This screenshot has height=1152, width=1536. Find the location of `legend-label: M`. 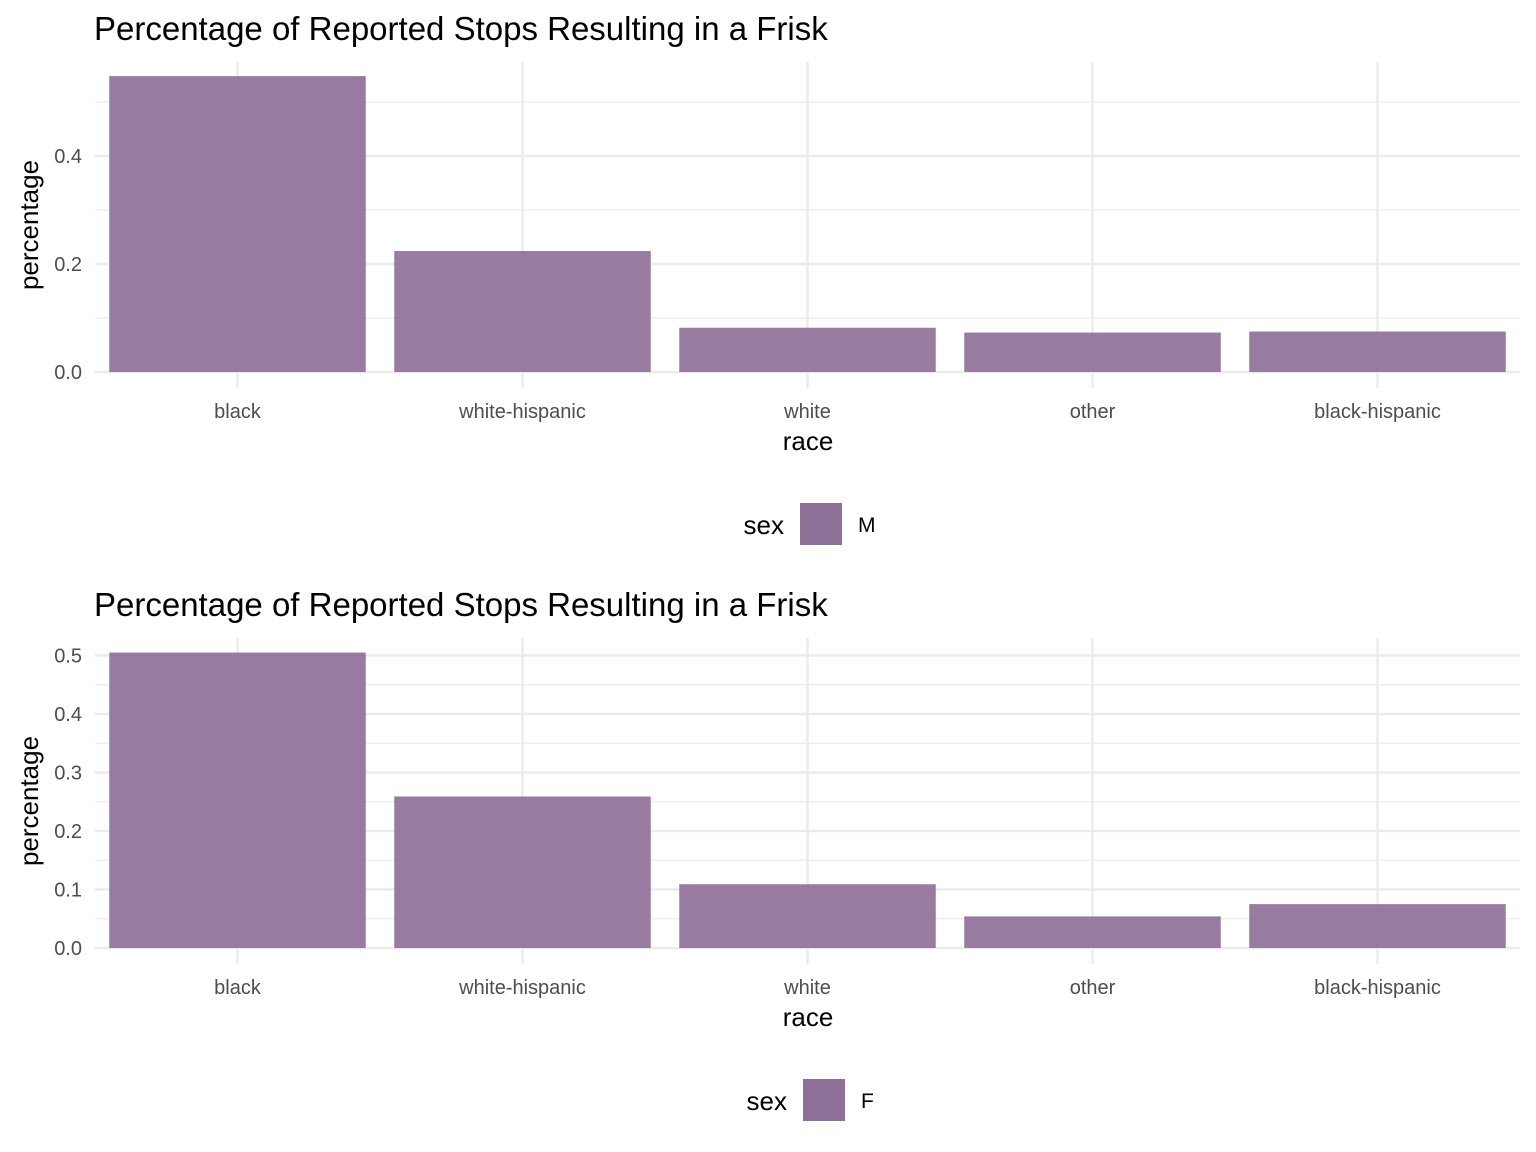

legend-label: M is located at coordinates (867, 525).